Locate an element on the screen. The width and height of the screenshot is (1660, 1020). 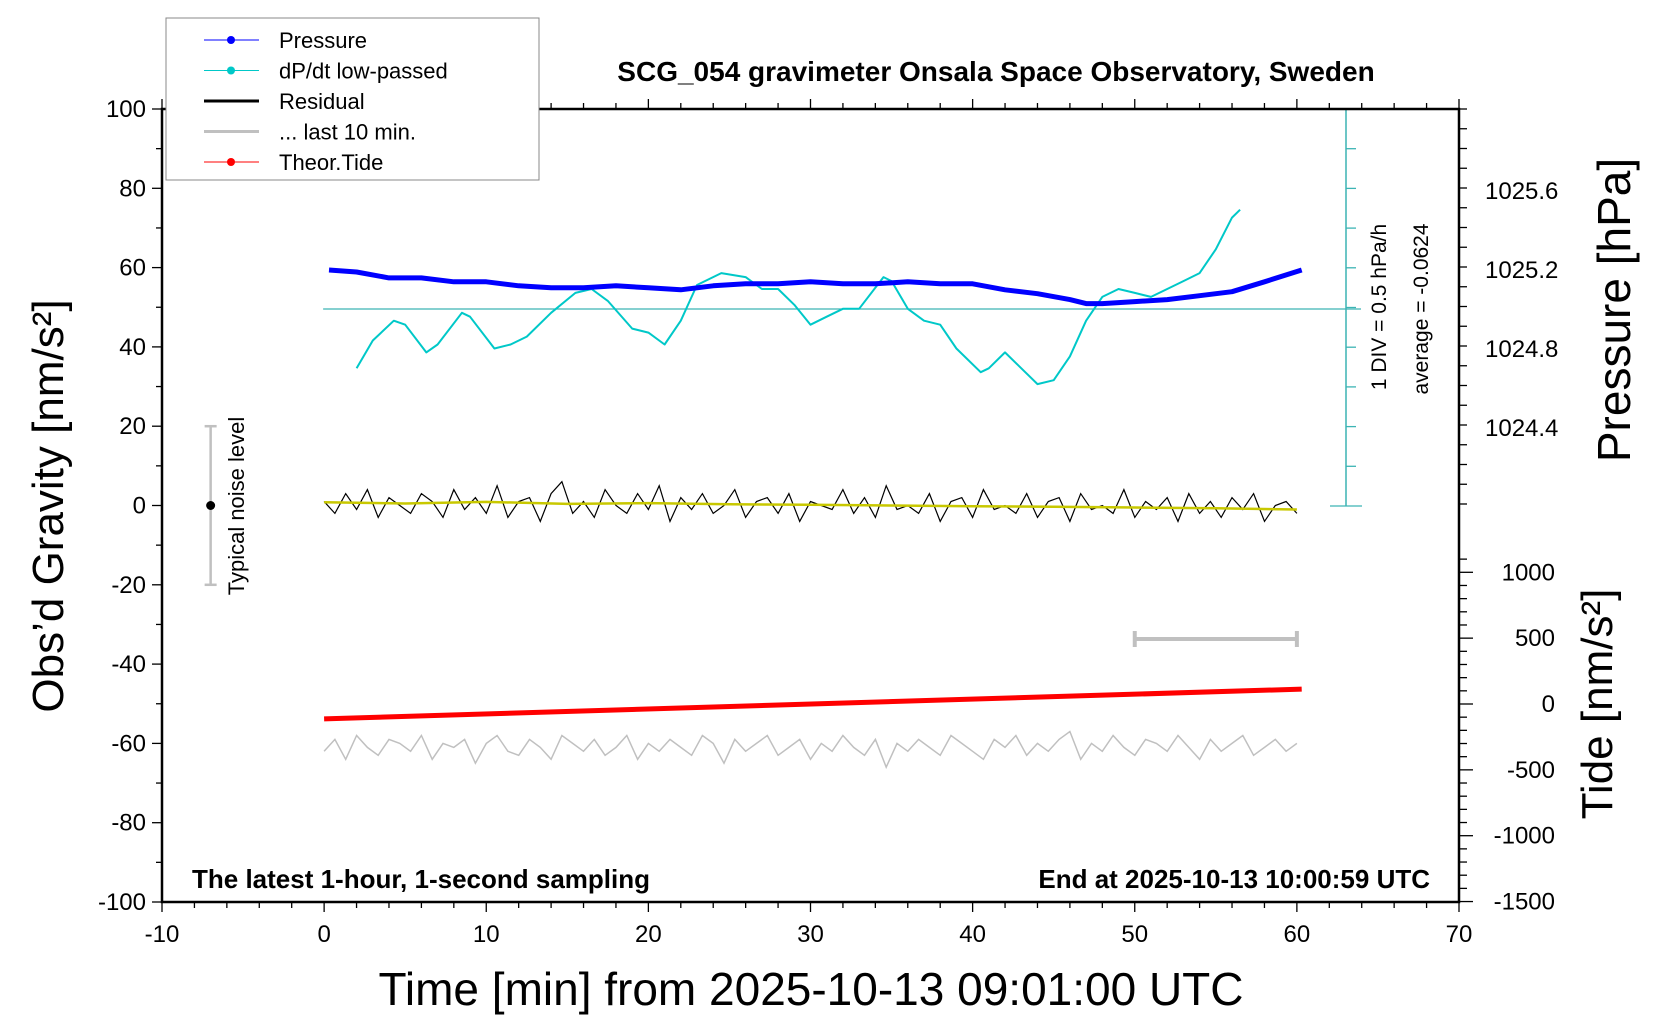
legend-label: dP/dt low-passed is located at coordinates (363, 71).